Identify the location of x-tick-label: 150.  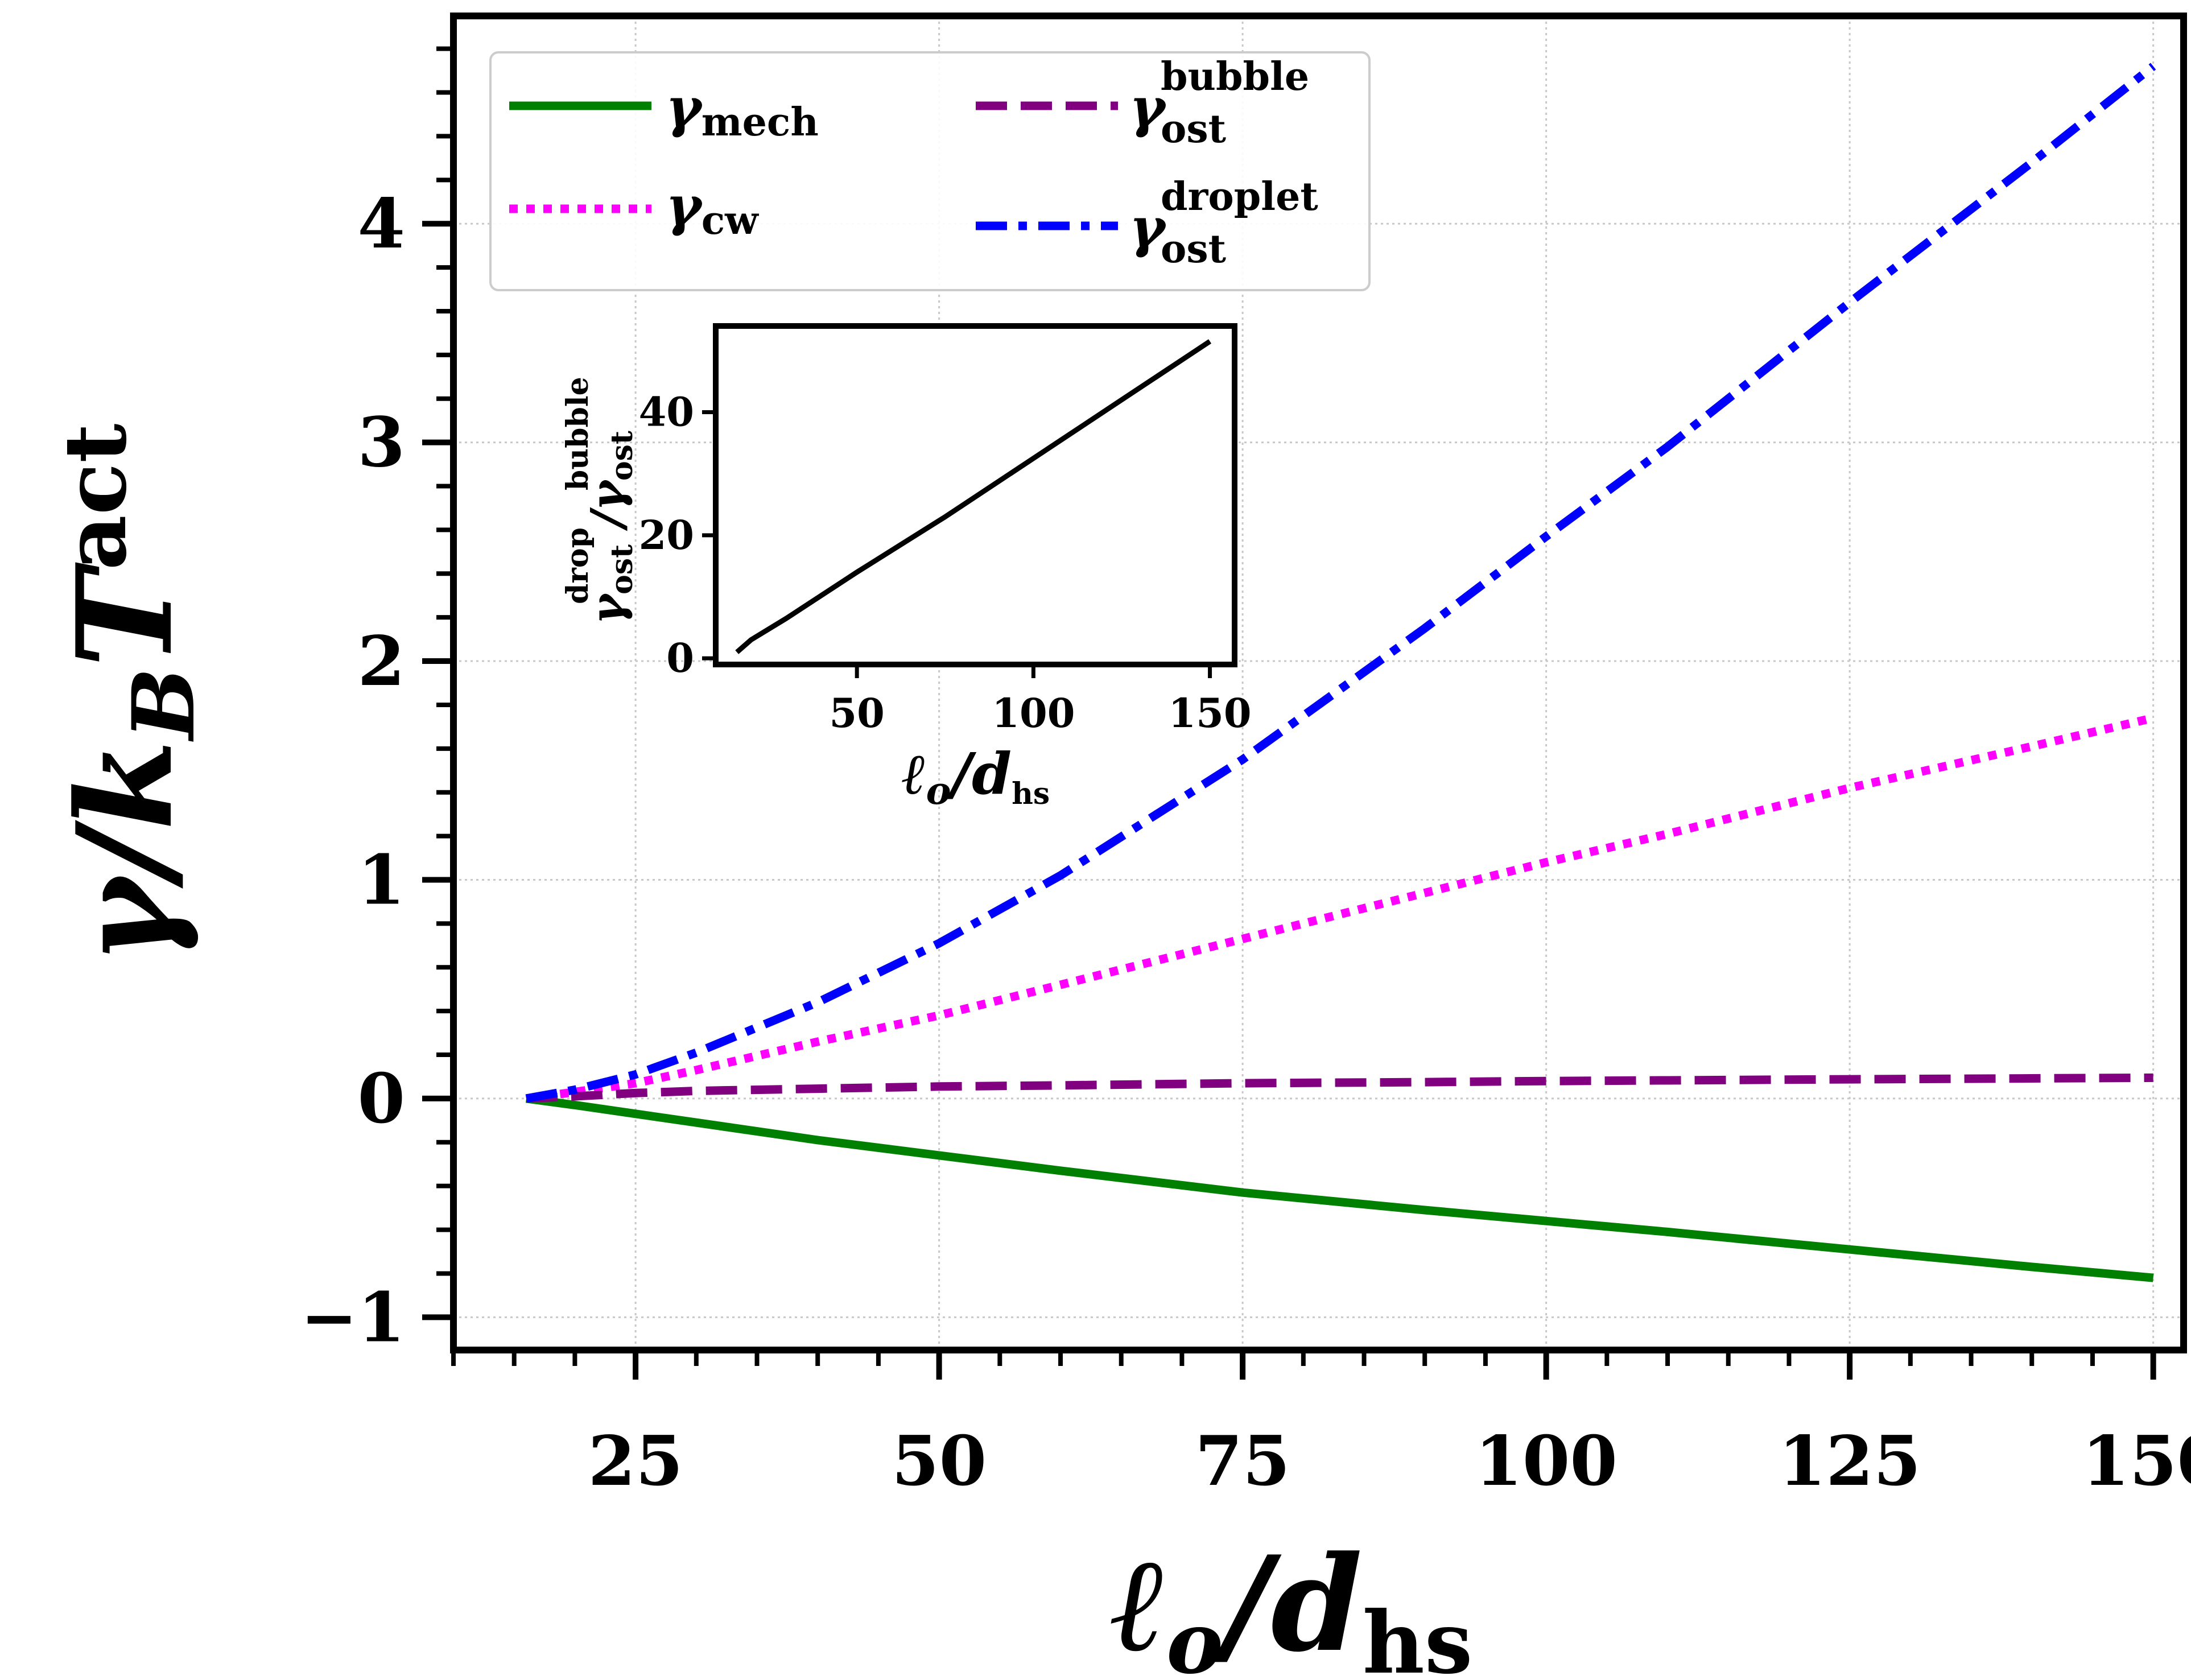
(2136, 1461).